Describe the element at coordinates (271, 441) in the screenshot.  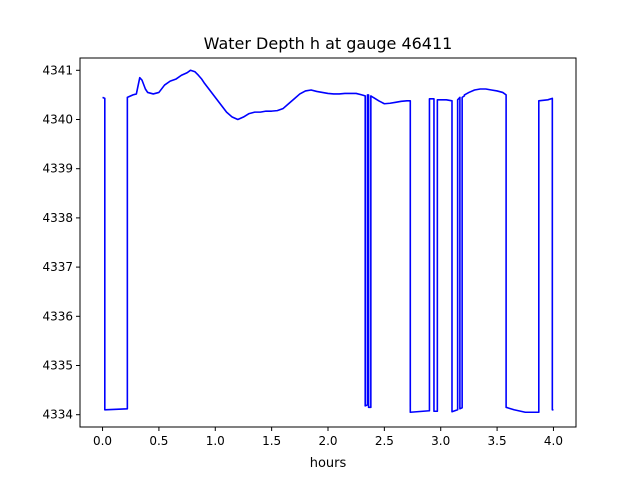
I see `x-tick-label: 1.5` at that location.